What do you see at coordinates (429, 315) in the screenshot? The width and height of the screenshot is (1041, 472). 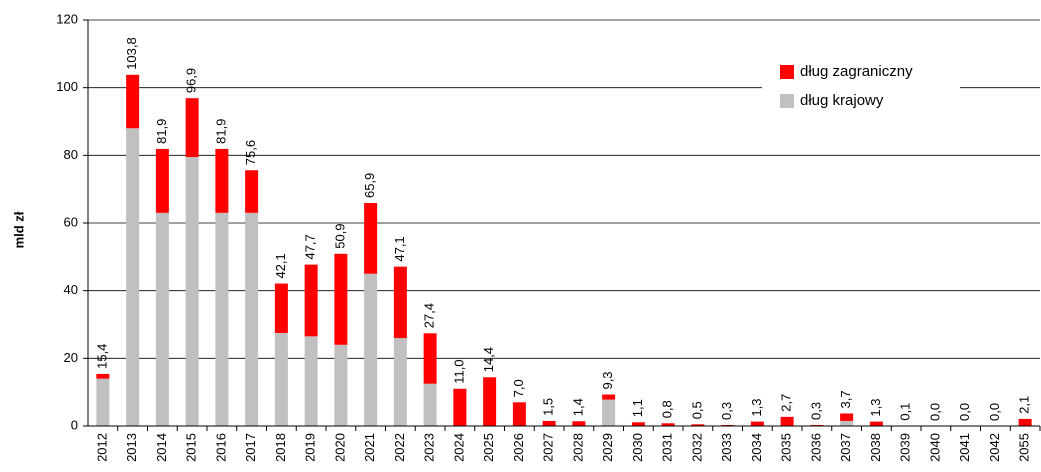 I see `value-label: 27,4` at bounding box center [429, 315].